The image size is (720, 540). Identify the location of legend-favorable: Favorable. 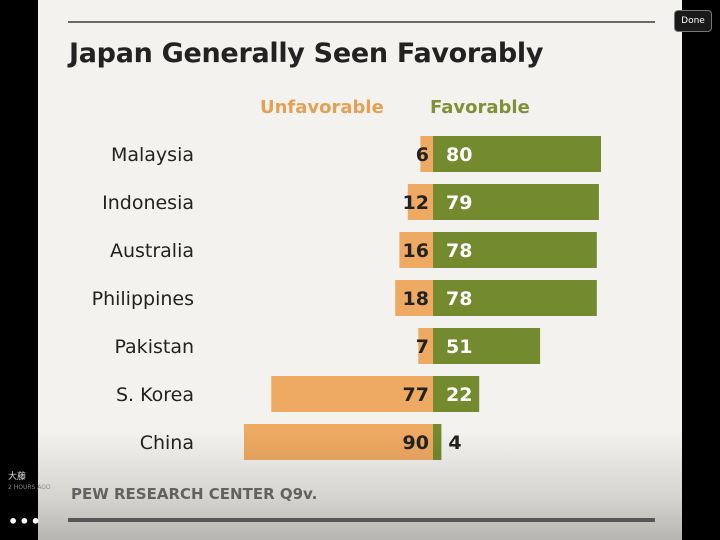
(480, 107).